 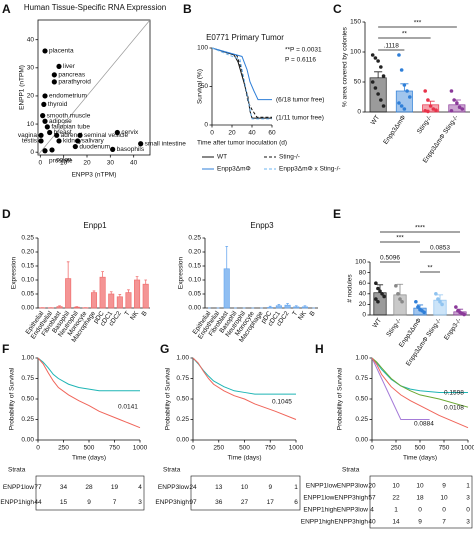 I want to click on annotation: P = 0.6116, so click(x=300, y=60).